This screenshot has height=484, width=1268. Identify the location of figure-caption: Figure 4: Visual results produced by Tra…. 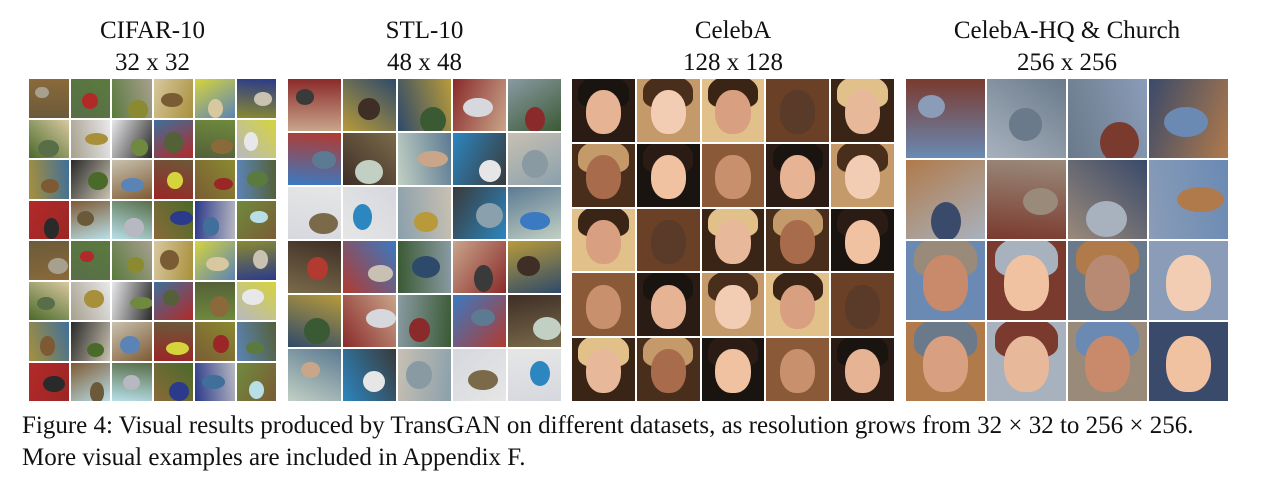
(608, 441).